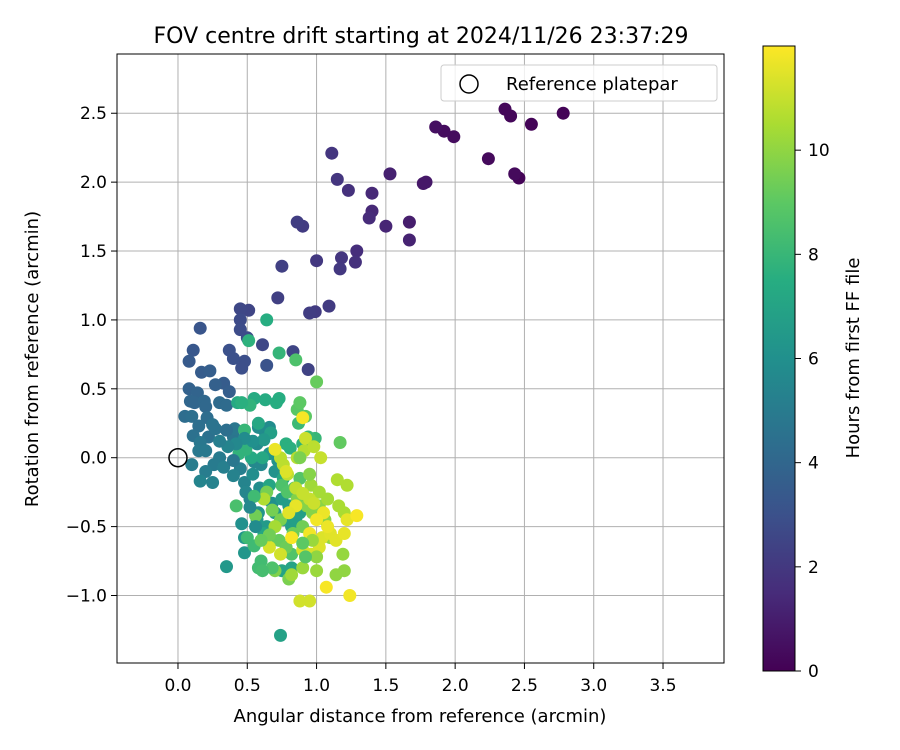 The height and width of the screenshot is (750, 900). I want to click on colorbar-tick-label: 10, so click(819, 151).